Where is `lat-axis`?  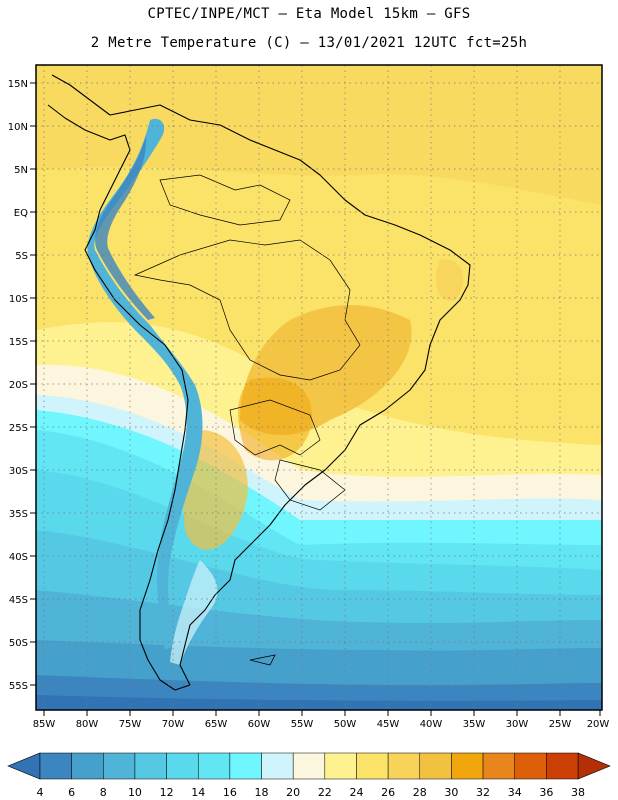
lat-axis is located at coordinates (33, 384).